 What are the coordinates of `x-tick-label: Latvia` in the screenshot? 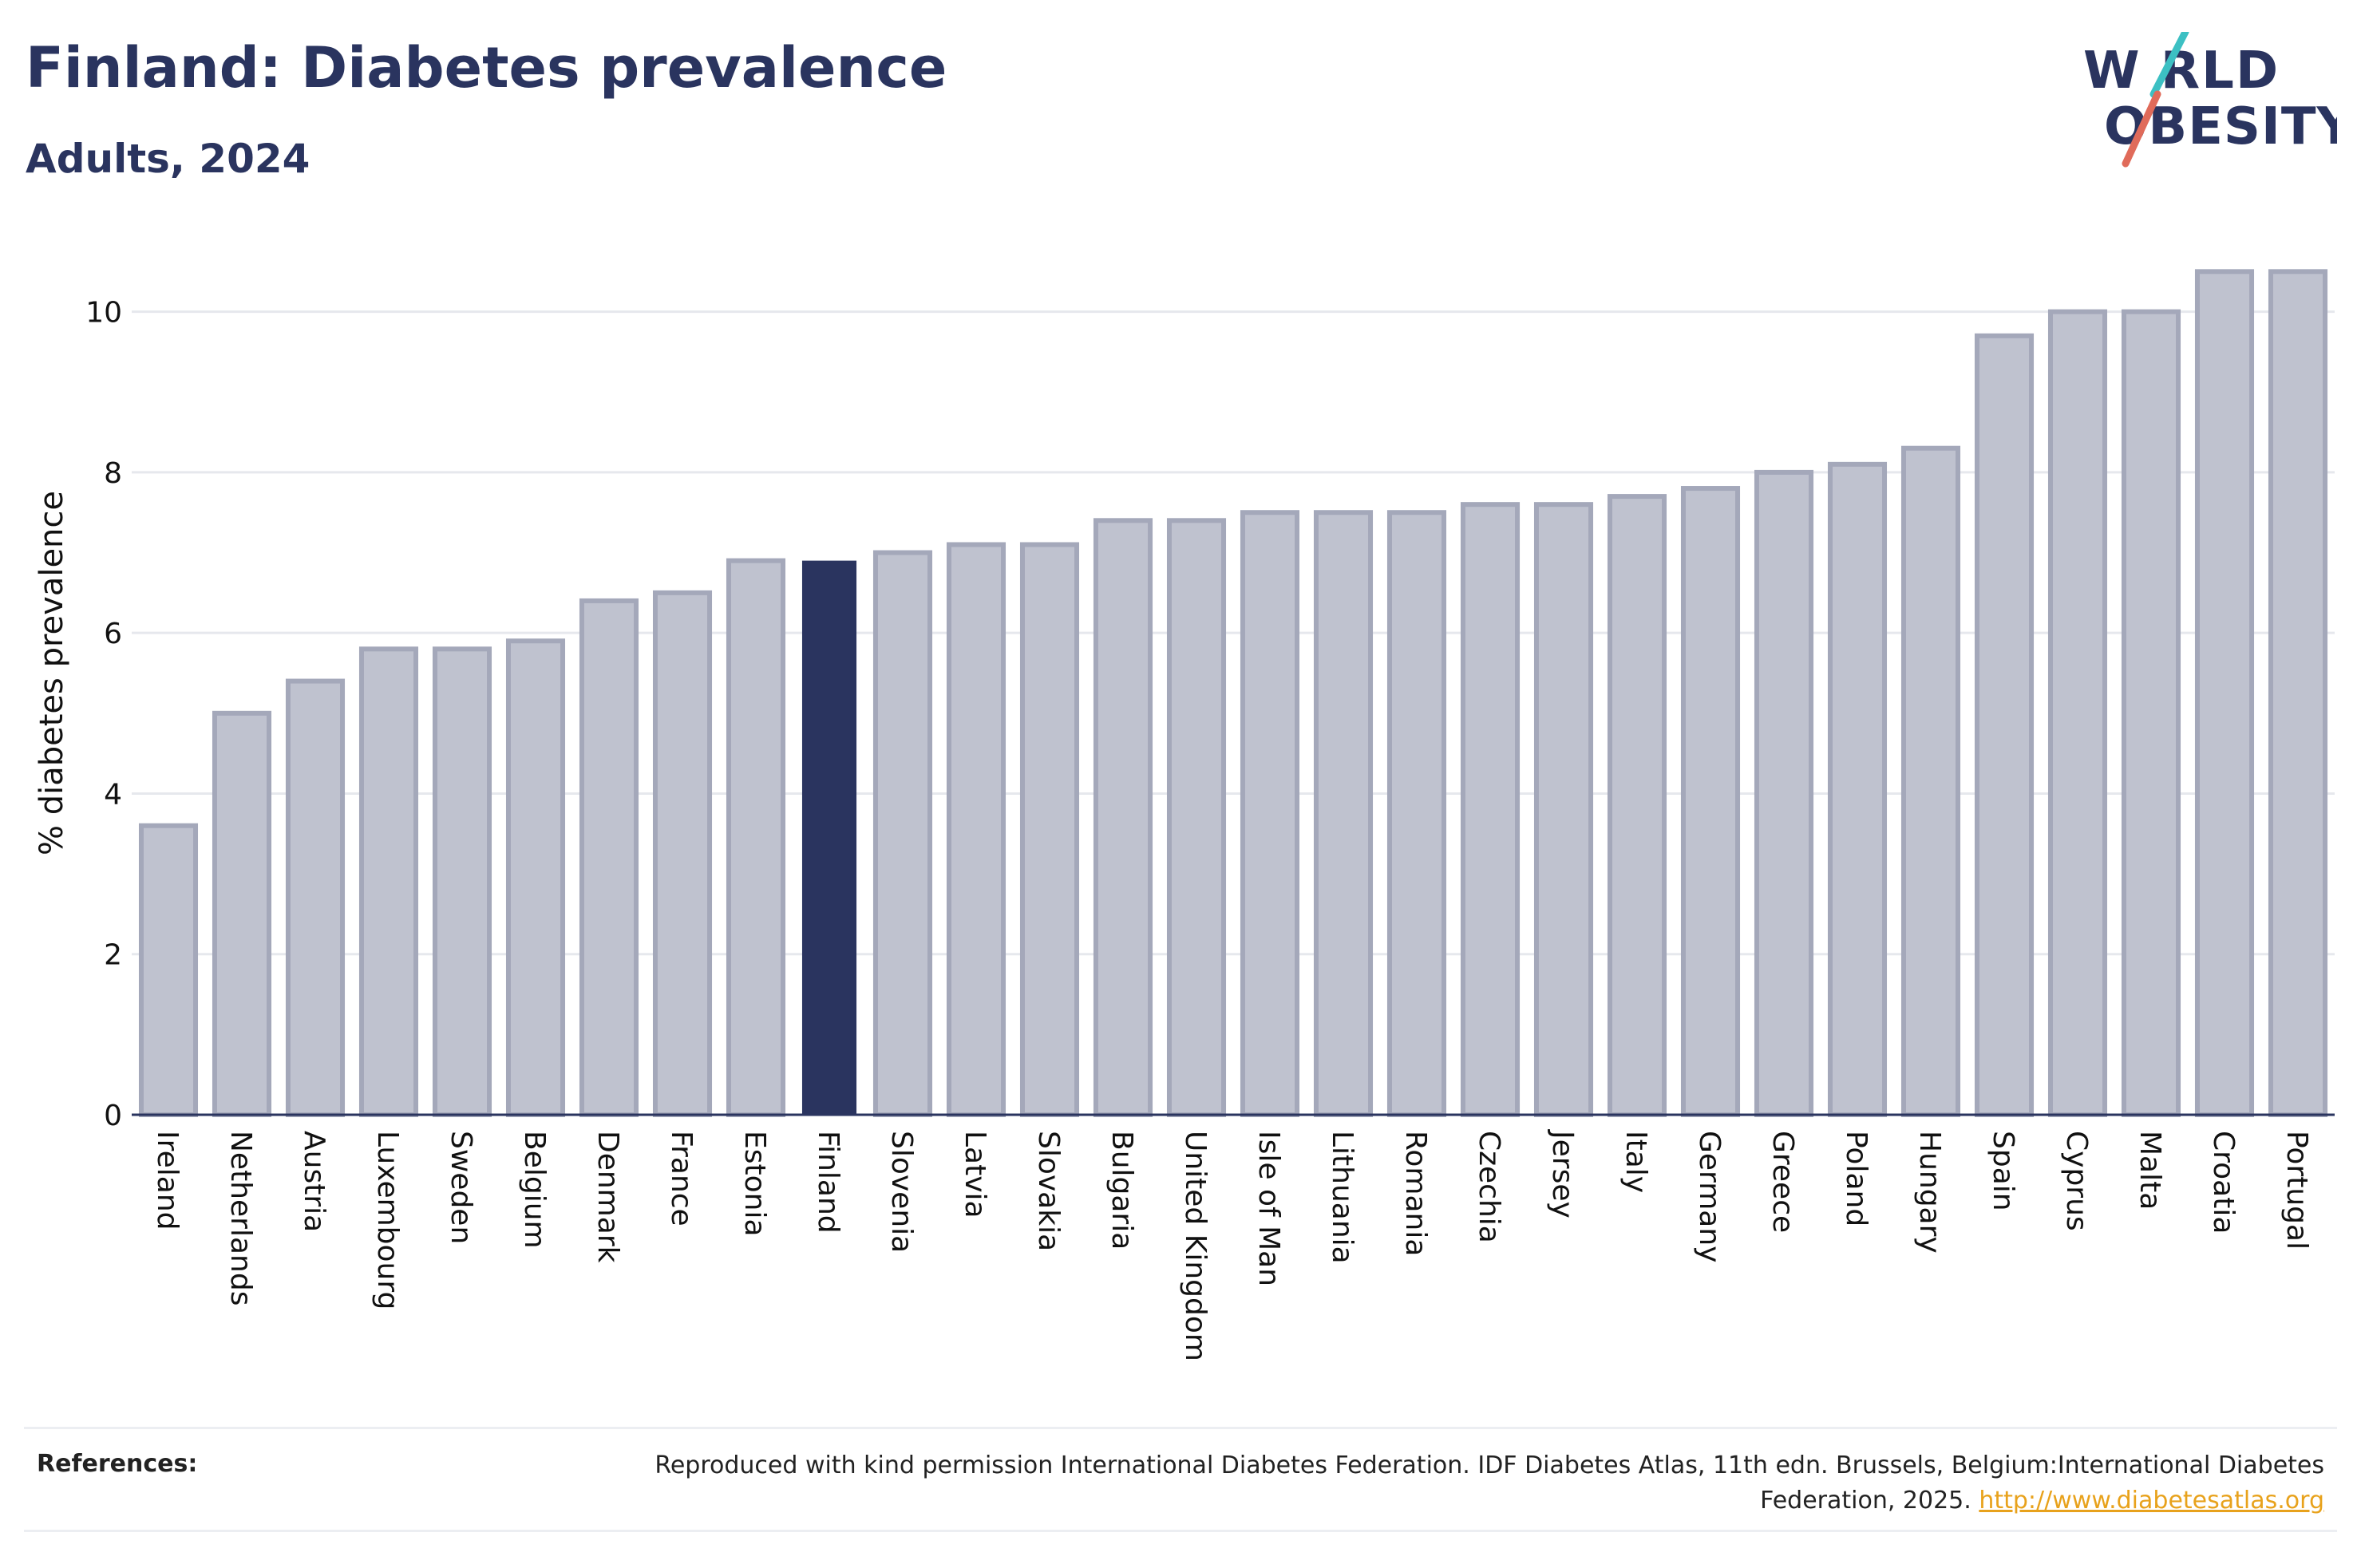 It's located at (975, 1174).